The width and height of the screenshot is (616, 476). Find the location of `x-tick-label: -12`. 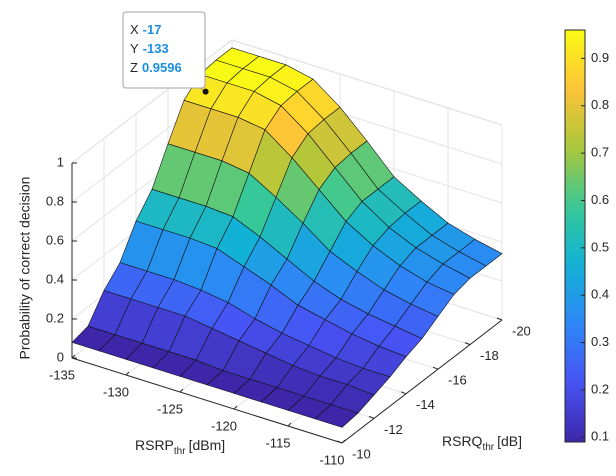

x-tick-label: -12 is located at coordinates (393, 429).